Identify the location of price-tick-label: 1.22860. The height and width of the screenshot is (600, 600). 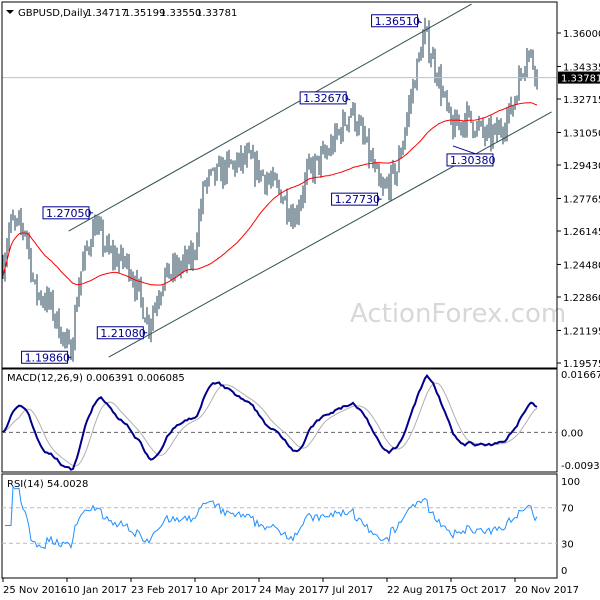
(581, 298).